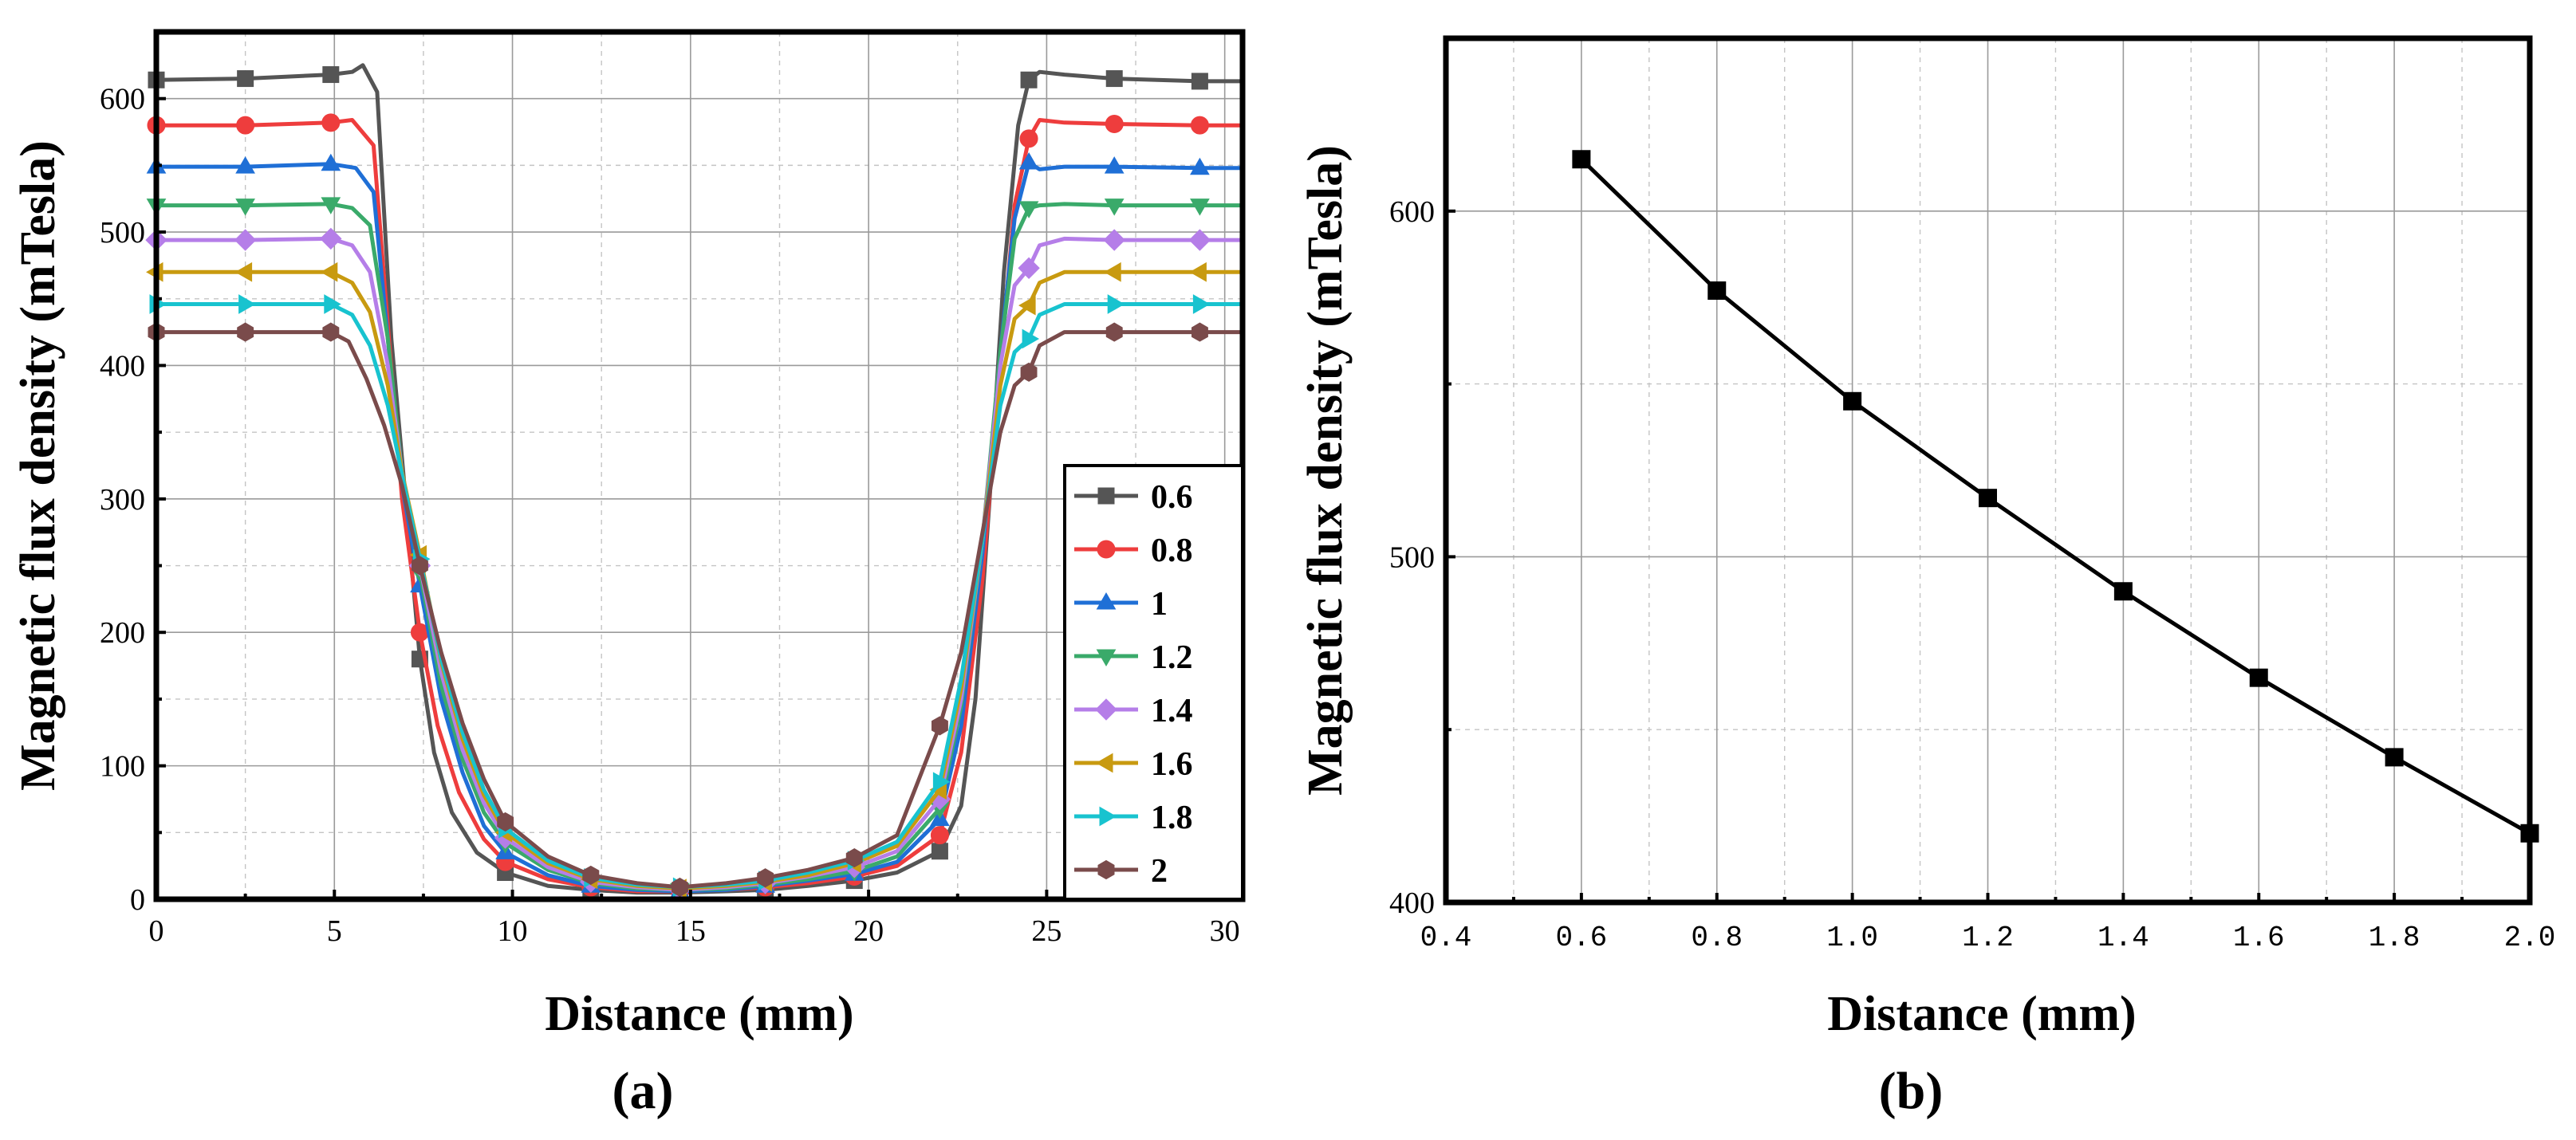 Image resolution: width=2576 pixels, height=1140 pixels. Describe the element at coordinates (1133, 818) in the screenshot. I see `legend-item: 1.8` at that location.